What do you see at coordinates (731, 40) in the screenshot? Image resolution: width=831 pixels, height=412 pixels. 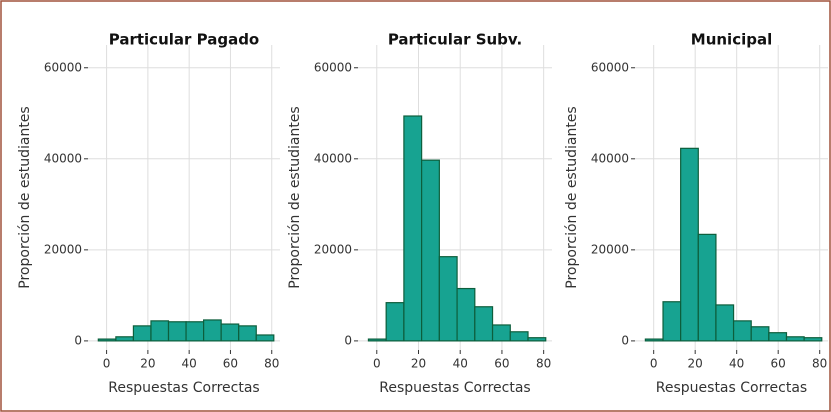 I see `panel-title: Municipal` at bounding box center [731, 40].